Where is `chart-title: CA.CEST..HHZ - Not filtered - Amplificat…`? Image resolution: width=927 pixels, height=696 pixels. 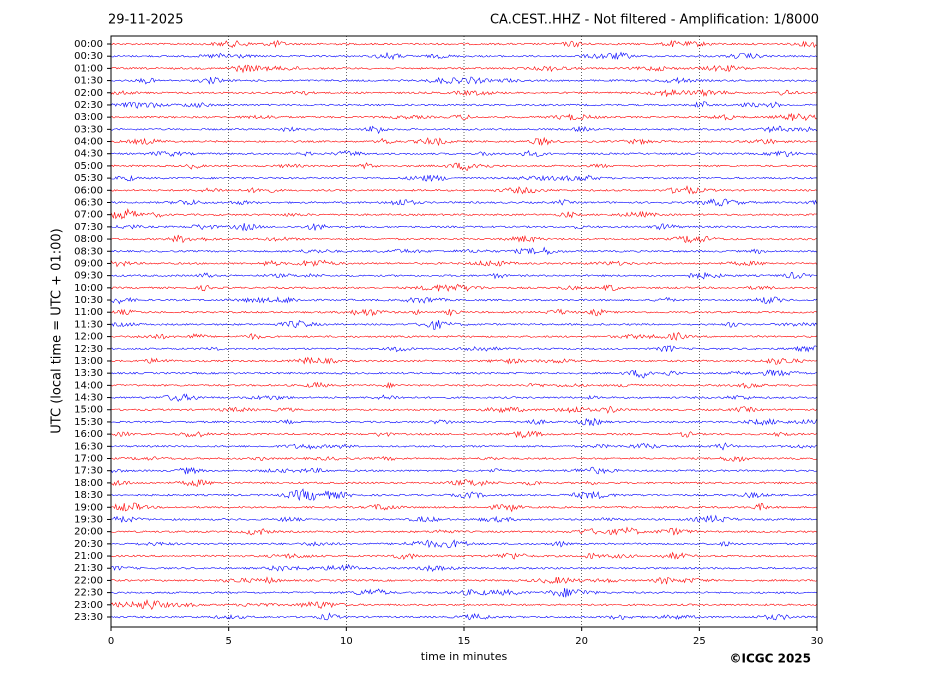 chart-title: CA.CEST..HHZ - Not filtered - Amplificat… is located at coordinates (654, 20).